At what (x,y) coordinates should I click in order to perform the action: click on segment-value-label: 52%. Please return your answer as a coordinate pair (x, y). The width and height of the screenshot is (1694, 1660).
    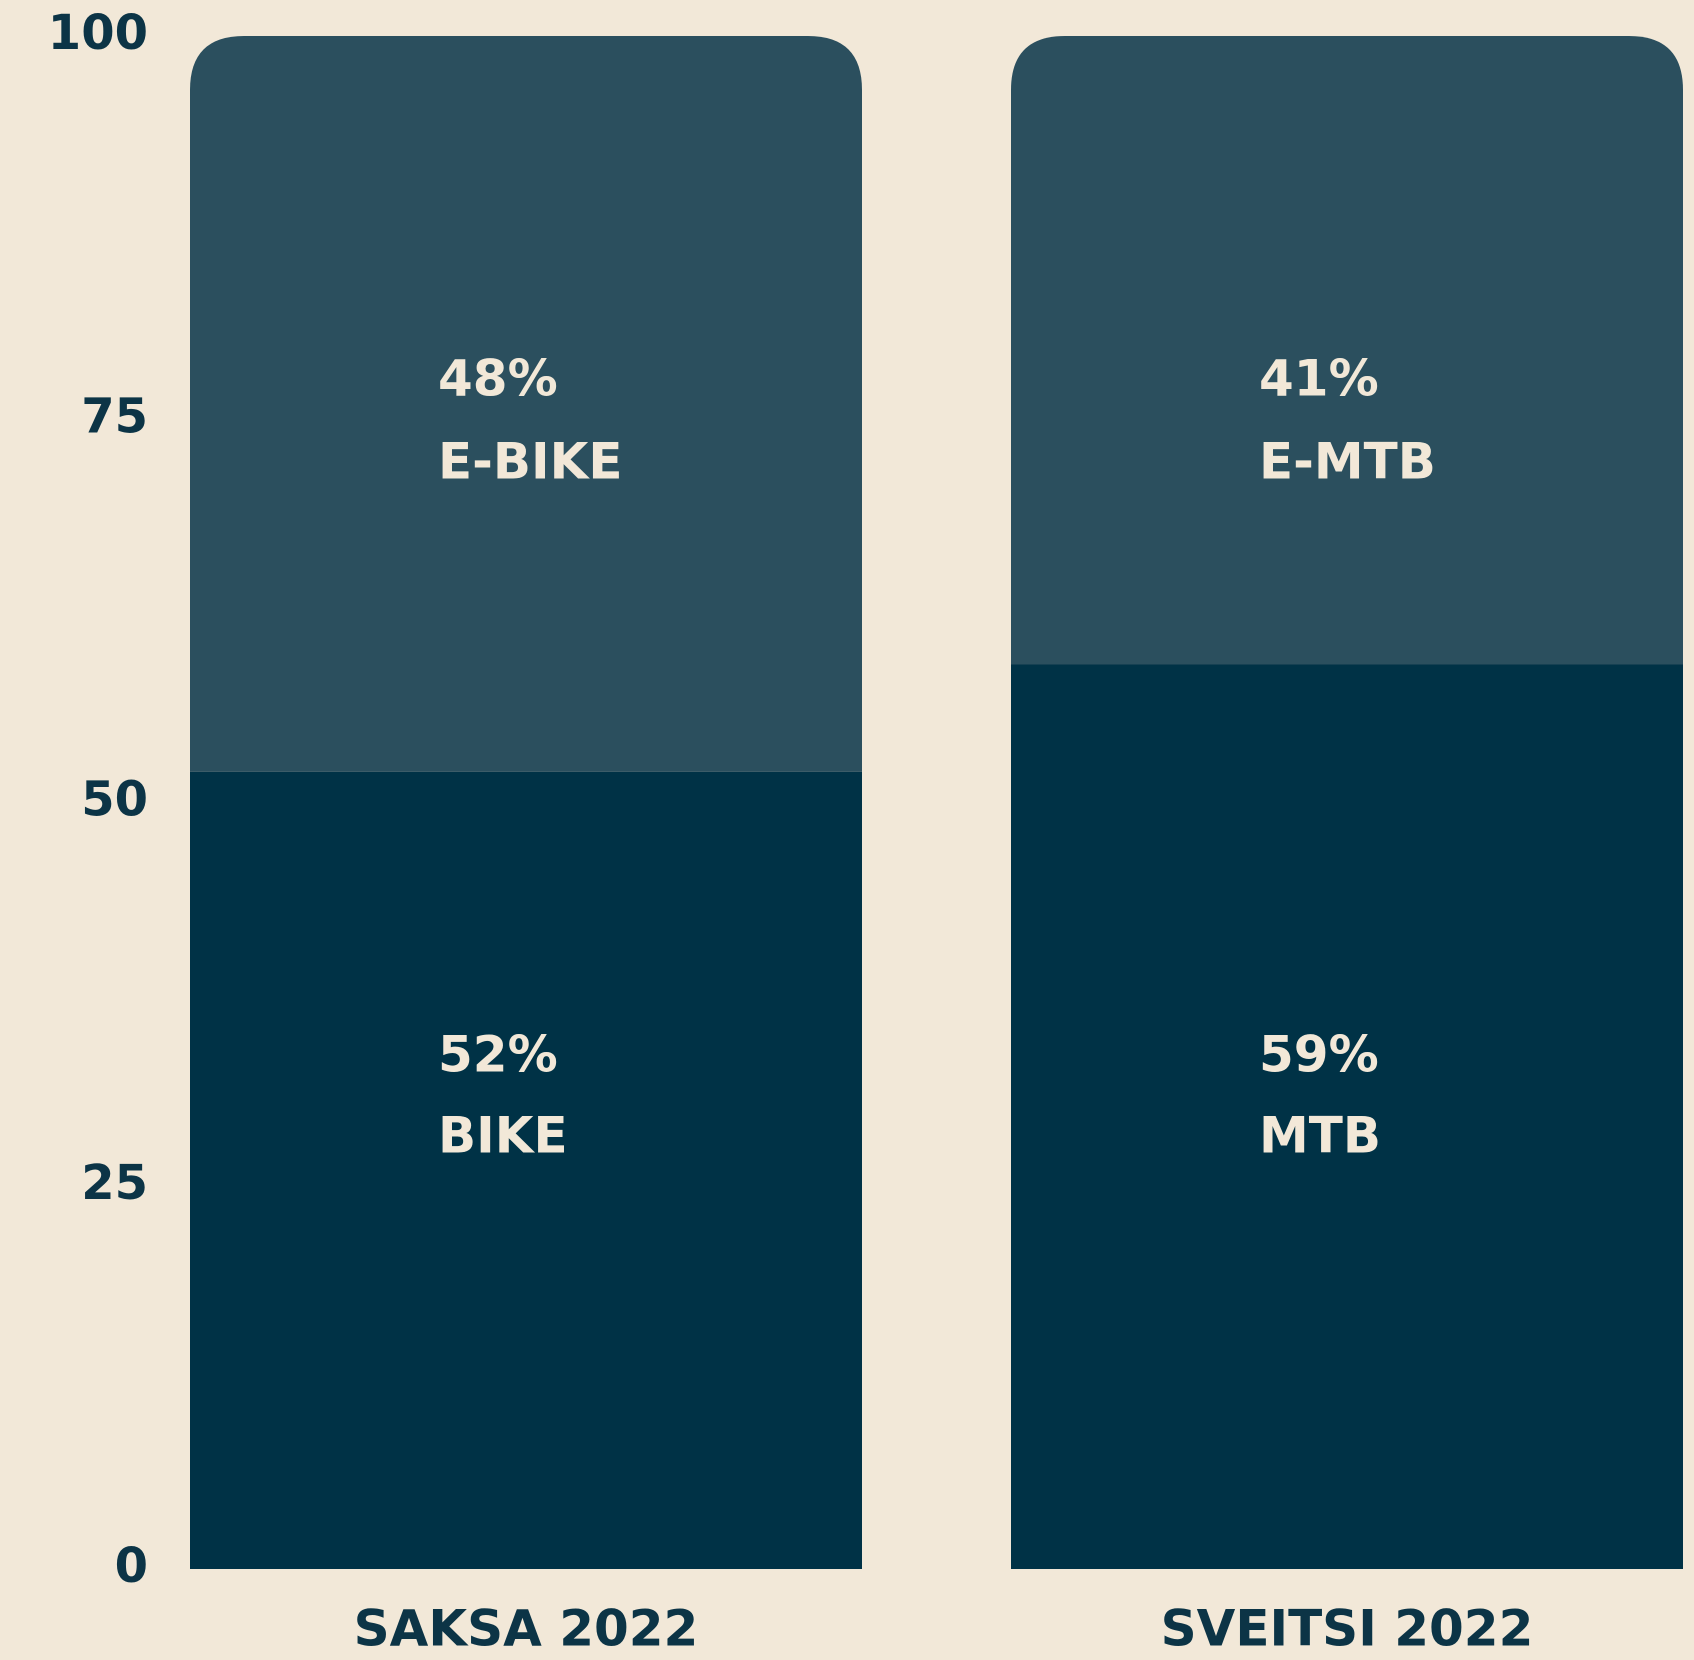
    Looking at the image, I should click on (498, 1055).